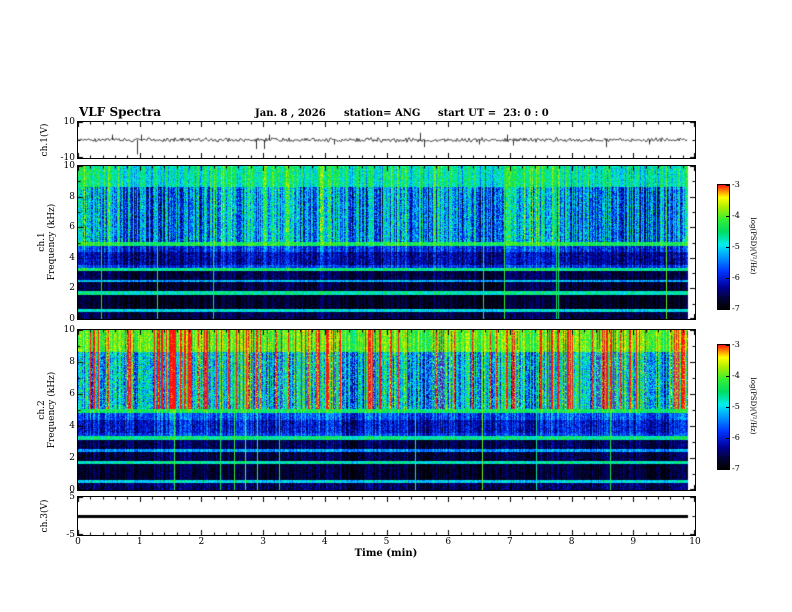 Image resolution: width=792 pixels, height=612 pixels. What do you see at coordinates (72, 497) in the screenshot?
I see `y-tick-label: 5` at bounding box center [72, 497].